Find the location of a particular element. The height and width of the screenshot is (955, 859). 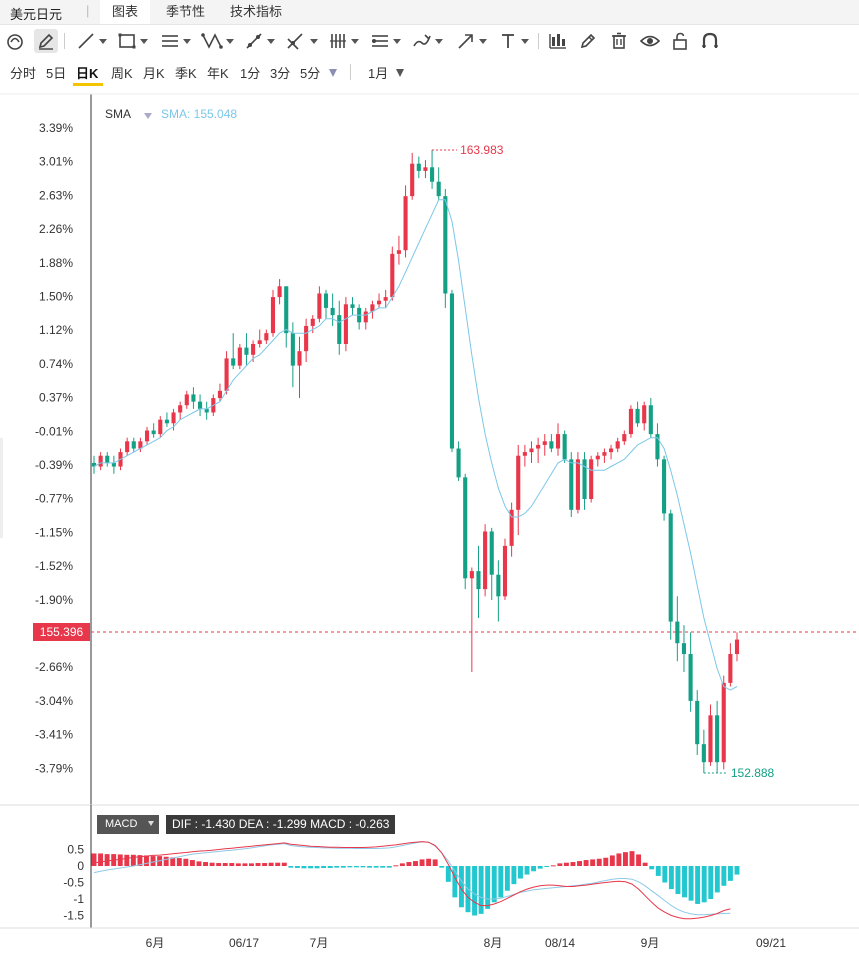

fibonacci-icon is located at coordinates (385, 41).